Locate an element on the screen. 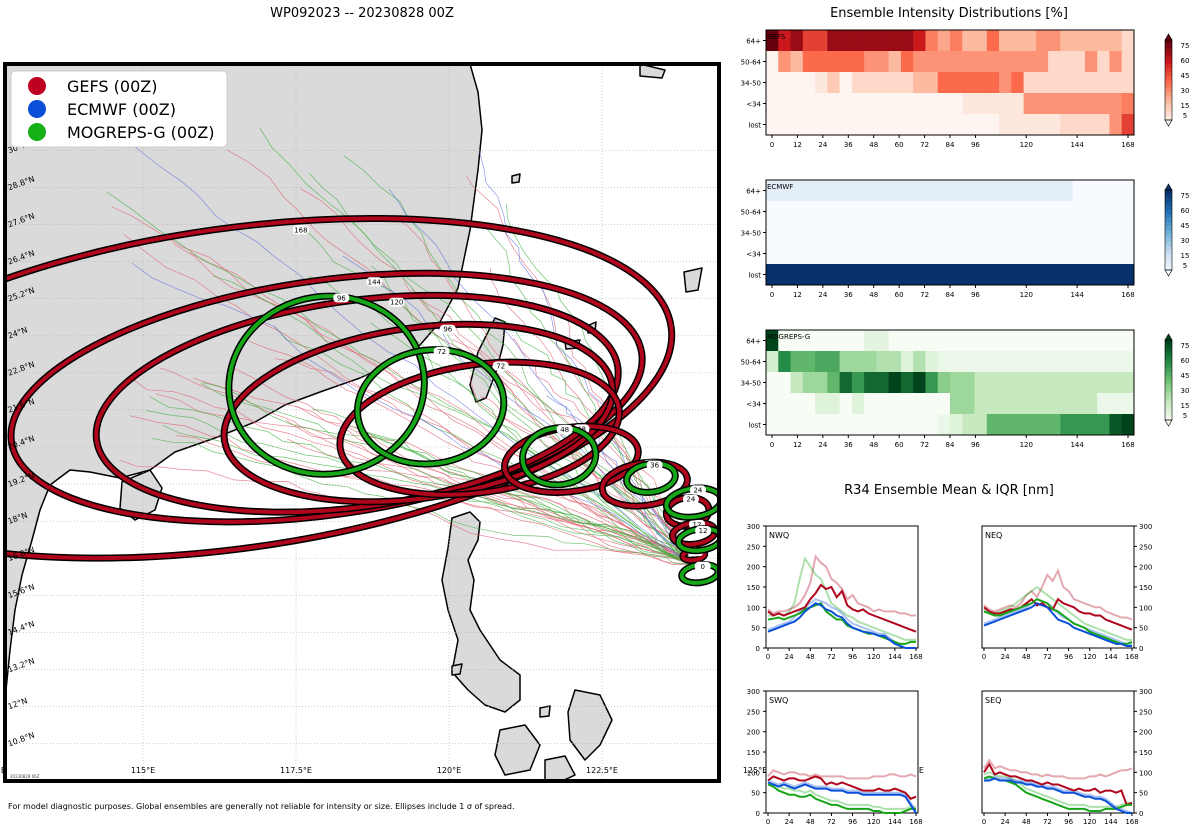 This screenshot has width=1200, height=840. r34-x-label: 24 is located at coordinates (1005, 822).